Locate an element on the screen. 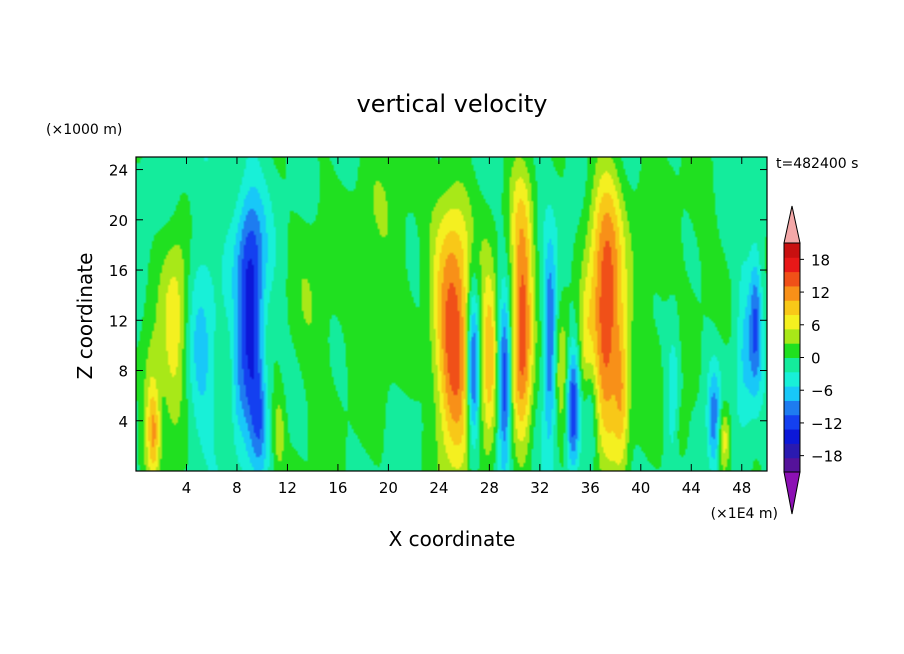  x-tick-label: 40 is located at coordinates (640, 488).